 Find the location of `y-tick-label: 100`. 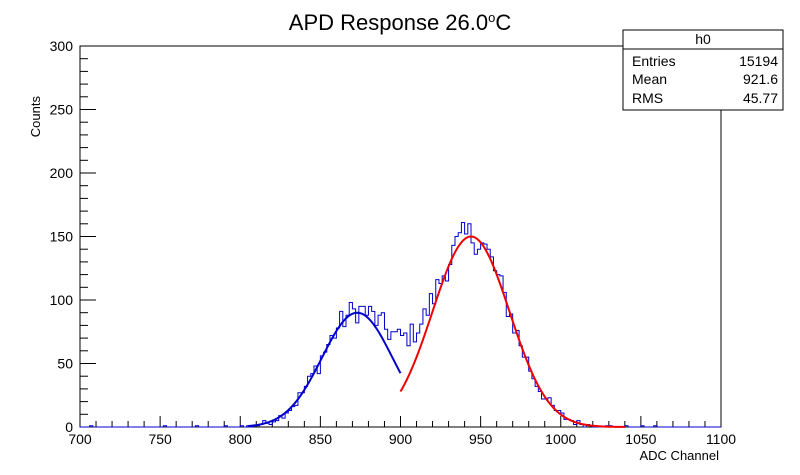

y-tick-label: 100 is located at coordinates (62, 300).